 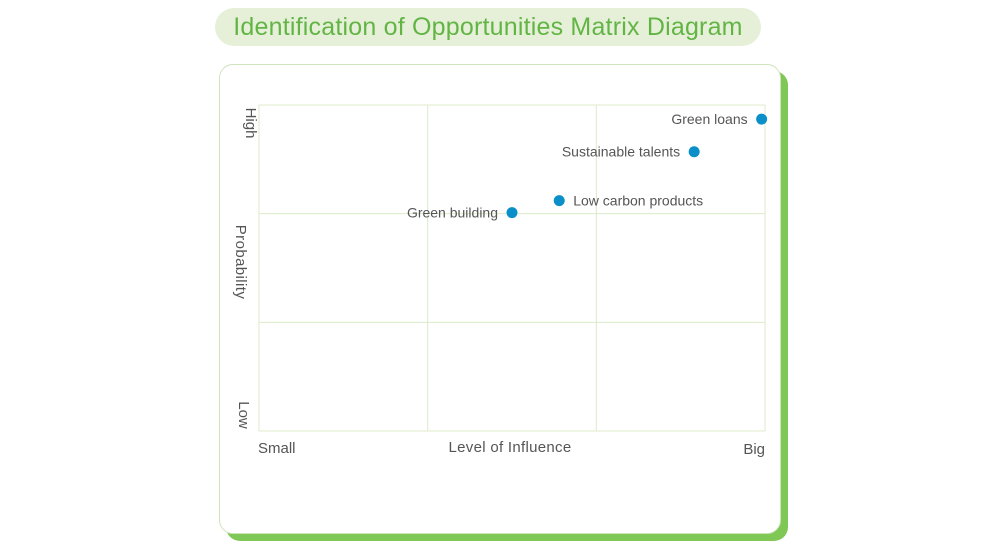 I want to click on x-tick-high: Big, so click(x=754, y=449).